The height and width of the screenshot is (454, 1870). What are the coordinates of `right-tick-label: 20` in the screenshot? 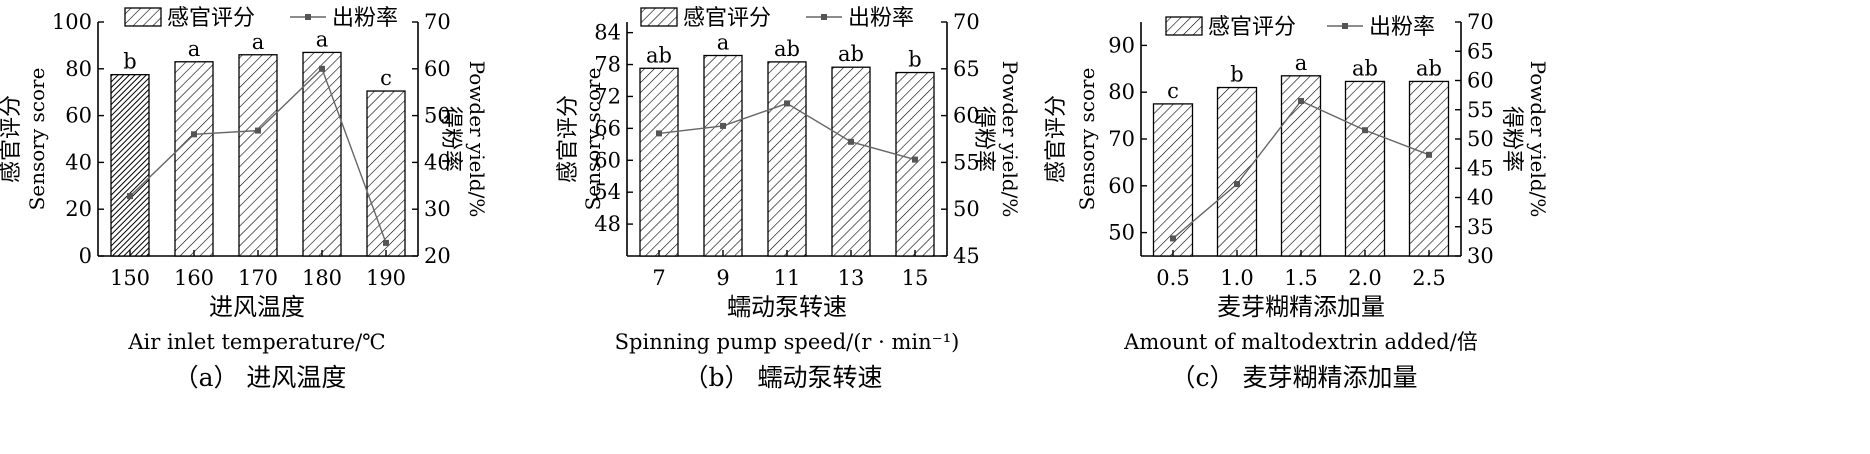 It's located at (437, 256).